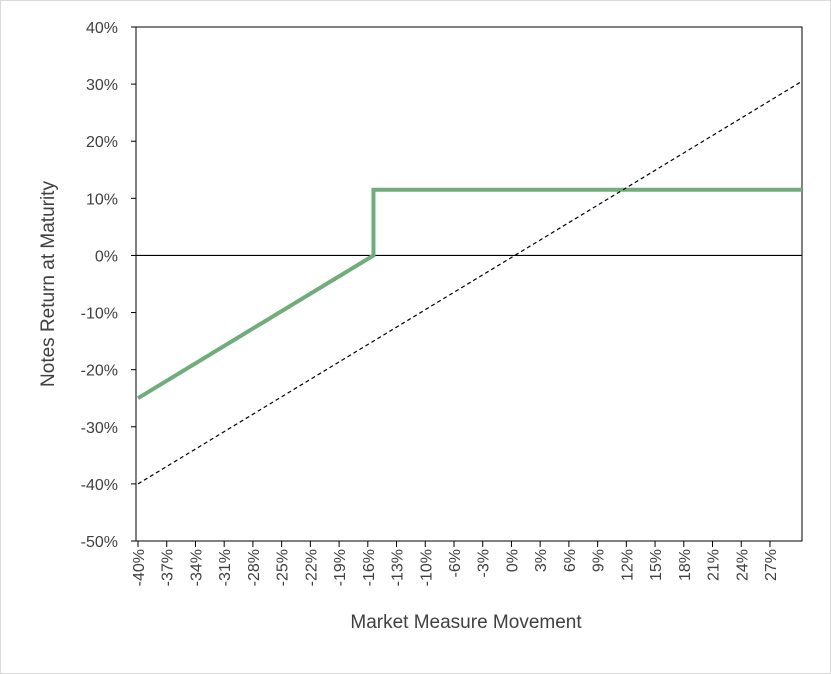 The height and width of the screenshot is (674, 831). Describe the element at coordinates (340, 567) in the screenshot. I see `x-tick-label: -19%` at that location.